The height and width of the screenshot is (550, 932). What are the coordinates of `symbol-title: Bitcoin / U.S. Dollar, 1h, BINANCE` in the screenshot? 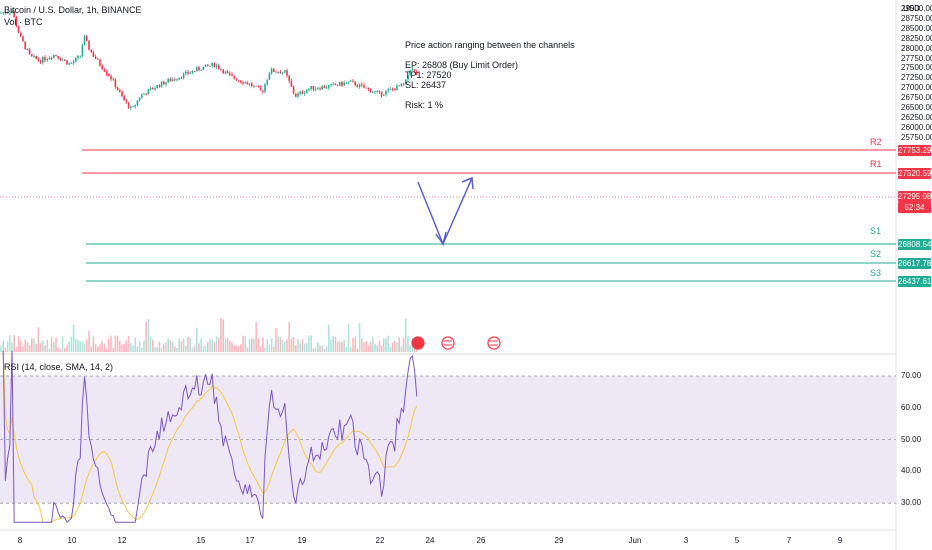 It's located at (73, 10).